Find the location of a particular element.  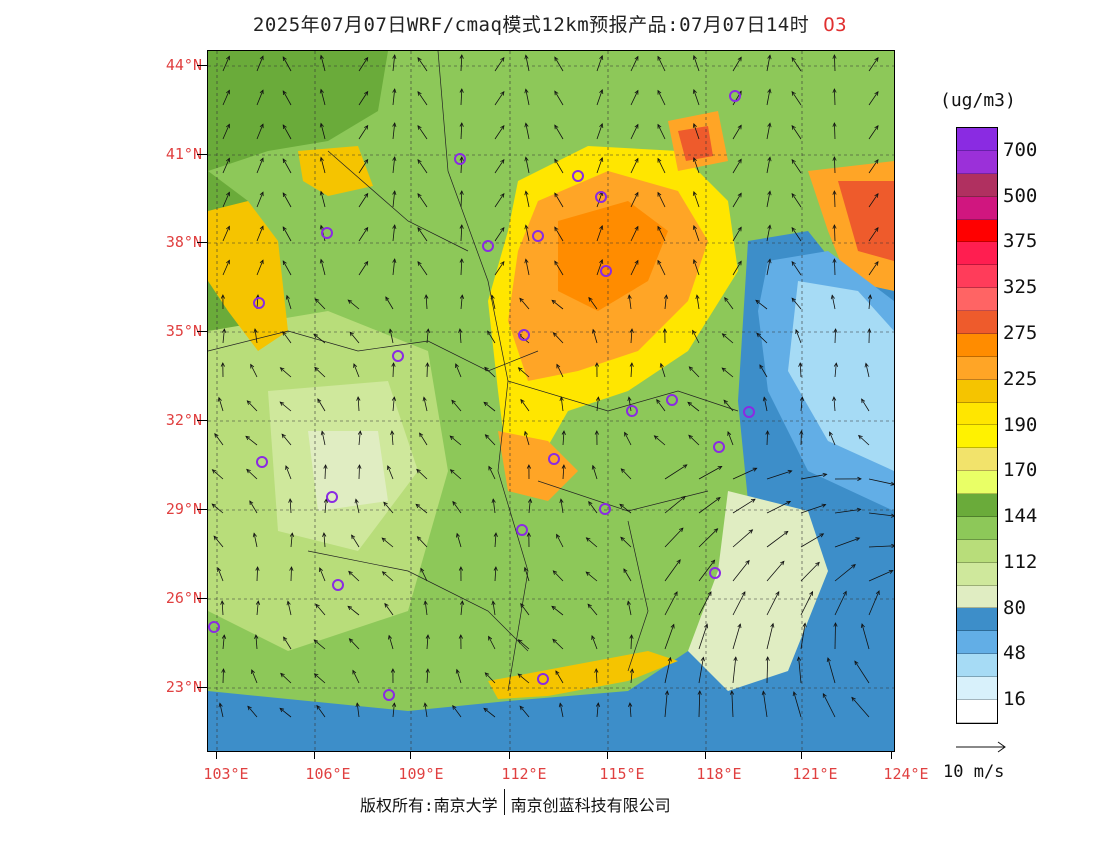

color-bar-label: 112 is located at coordinates (1020, 561).